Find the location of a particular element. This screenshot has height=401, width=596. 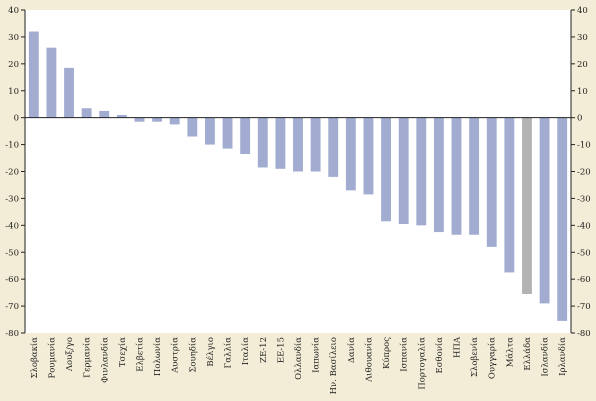

category-label-27: Ουγγαρία is located at coordinates (492, 358).